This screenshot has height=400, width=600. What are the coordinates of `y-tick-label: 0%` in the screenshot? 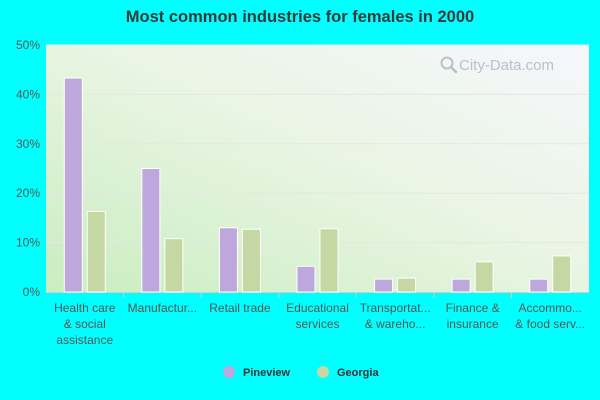 It's located at (32, 292).